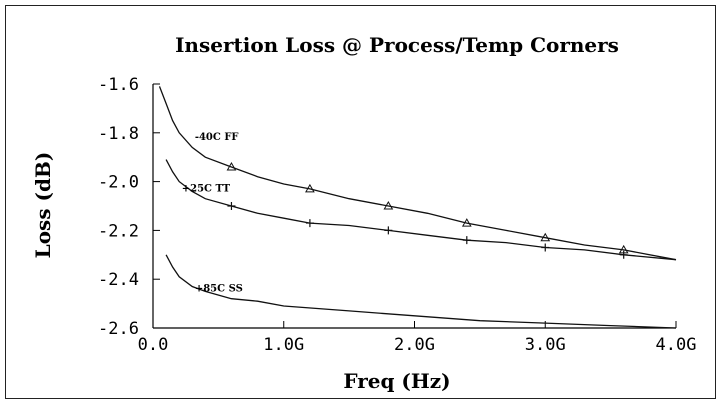  I want to click on series-label: -40C FF, so click(217, 137).